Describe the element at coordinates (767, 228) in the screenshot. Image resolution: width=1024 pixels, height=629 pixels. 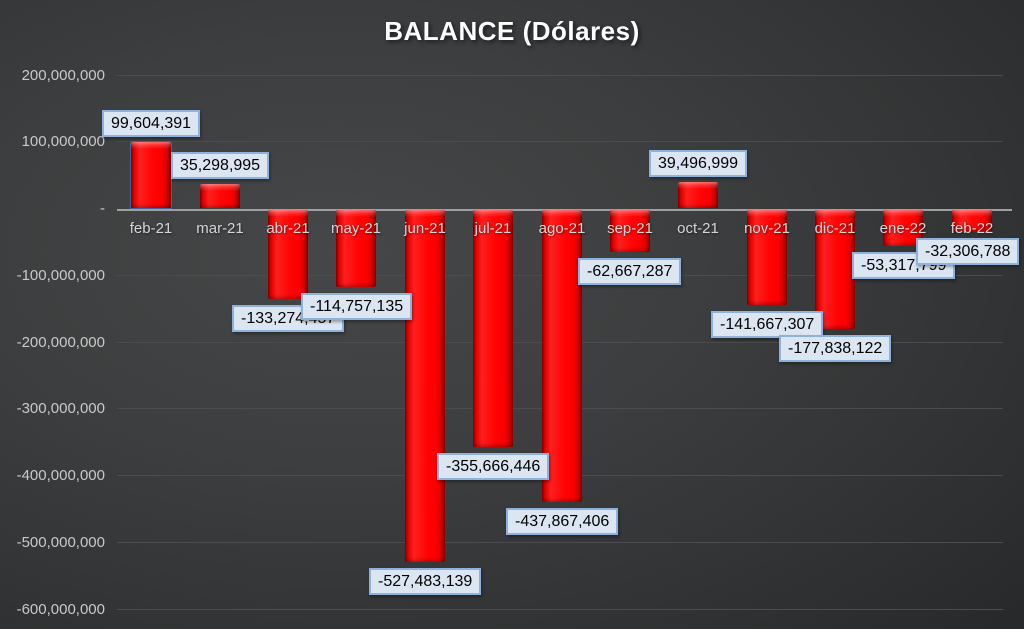
I see `x-axis-label-nov-21: nov-21` at that location.